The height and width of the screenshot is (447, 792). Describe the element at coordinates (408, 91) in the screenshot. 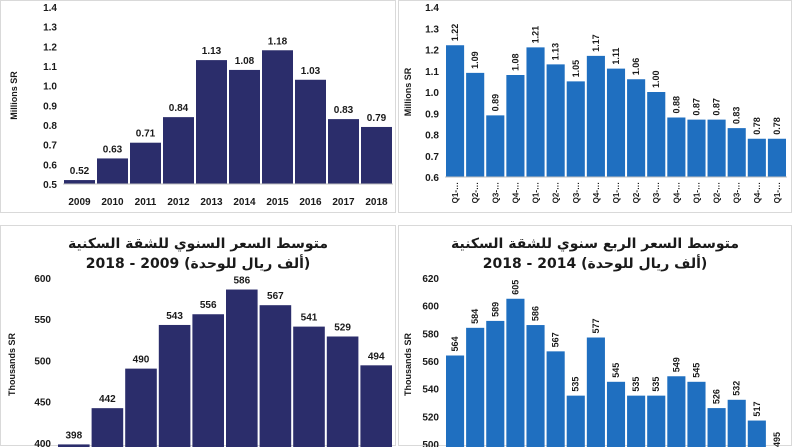

I see `y-axis-label: Millions SR` at that location.